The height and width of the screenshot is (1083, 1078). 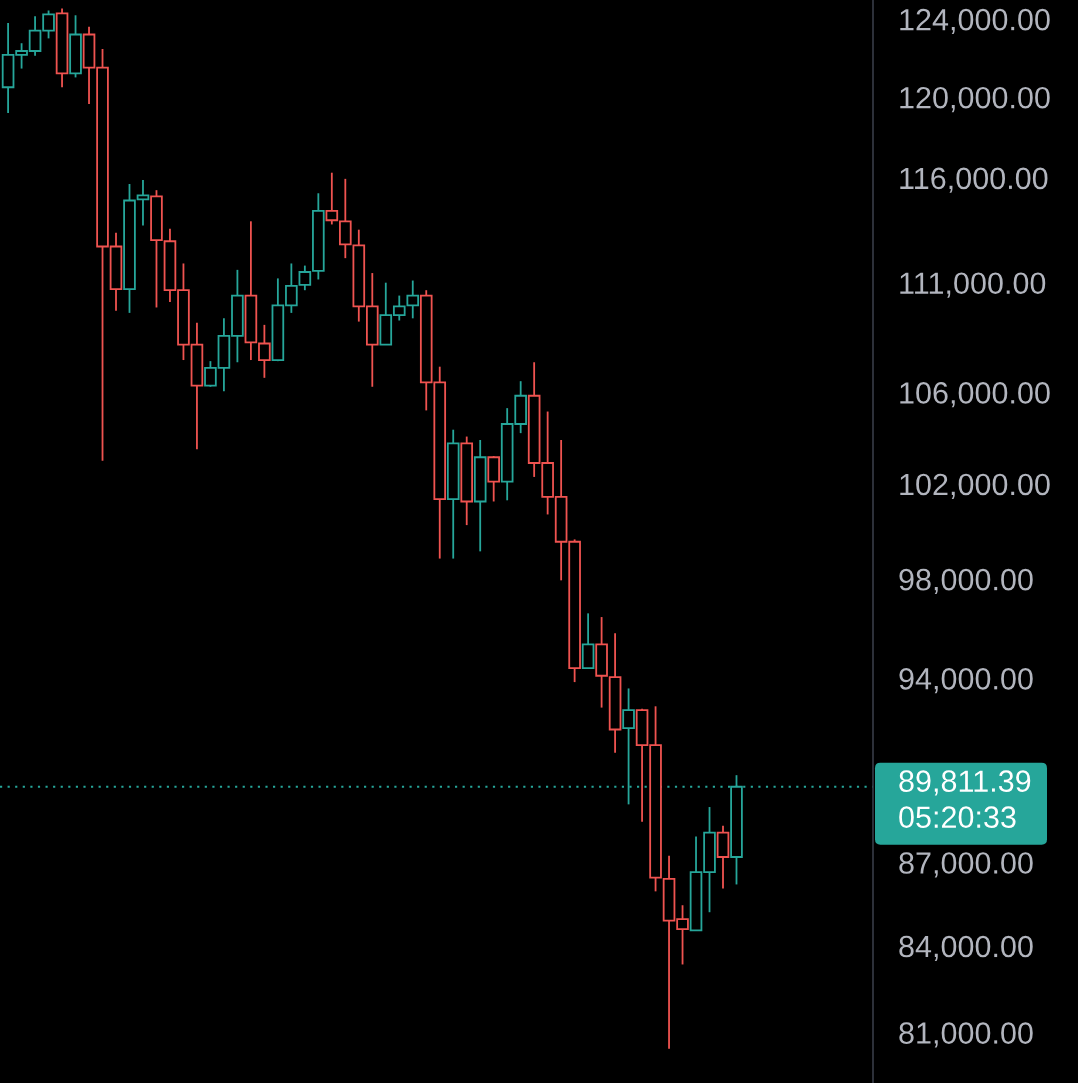 What do you see at coordinates (966, 681) in the screenshot?
I see `y-tick-label: 94,000.00` at bounding box center [966, 681].